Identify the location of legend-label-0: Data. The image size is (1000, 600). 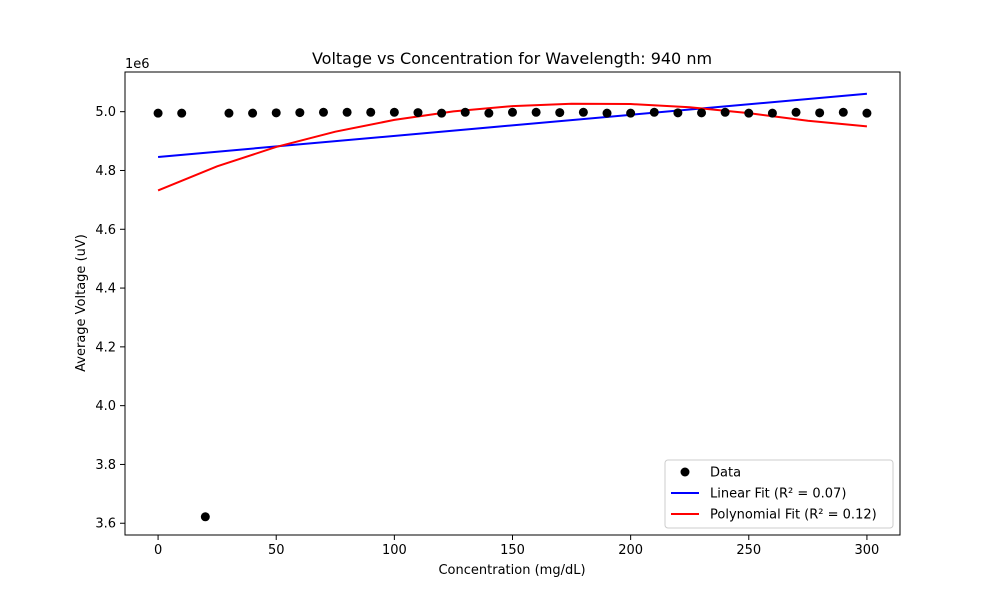
(725, 473).